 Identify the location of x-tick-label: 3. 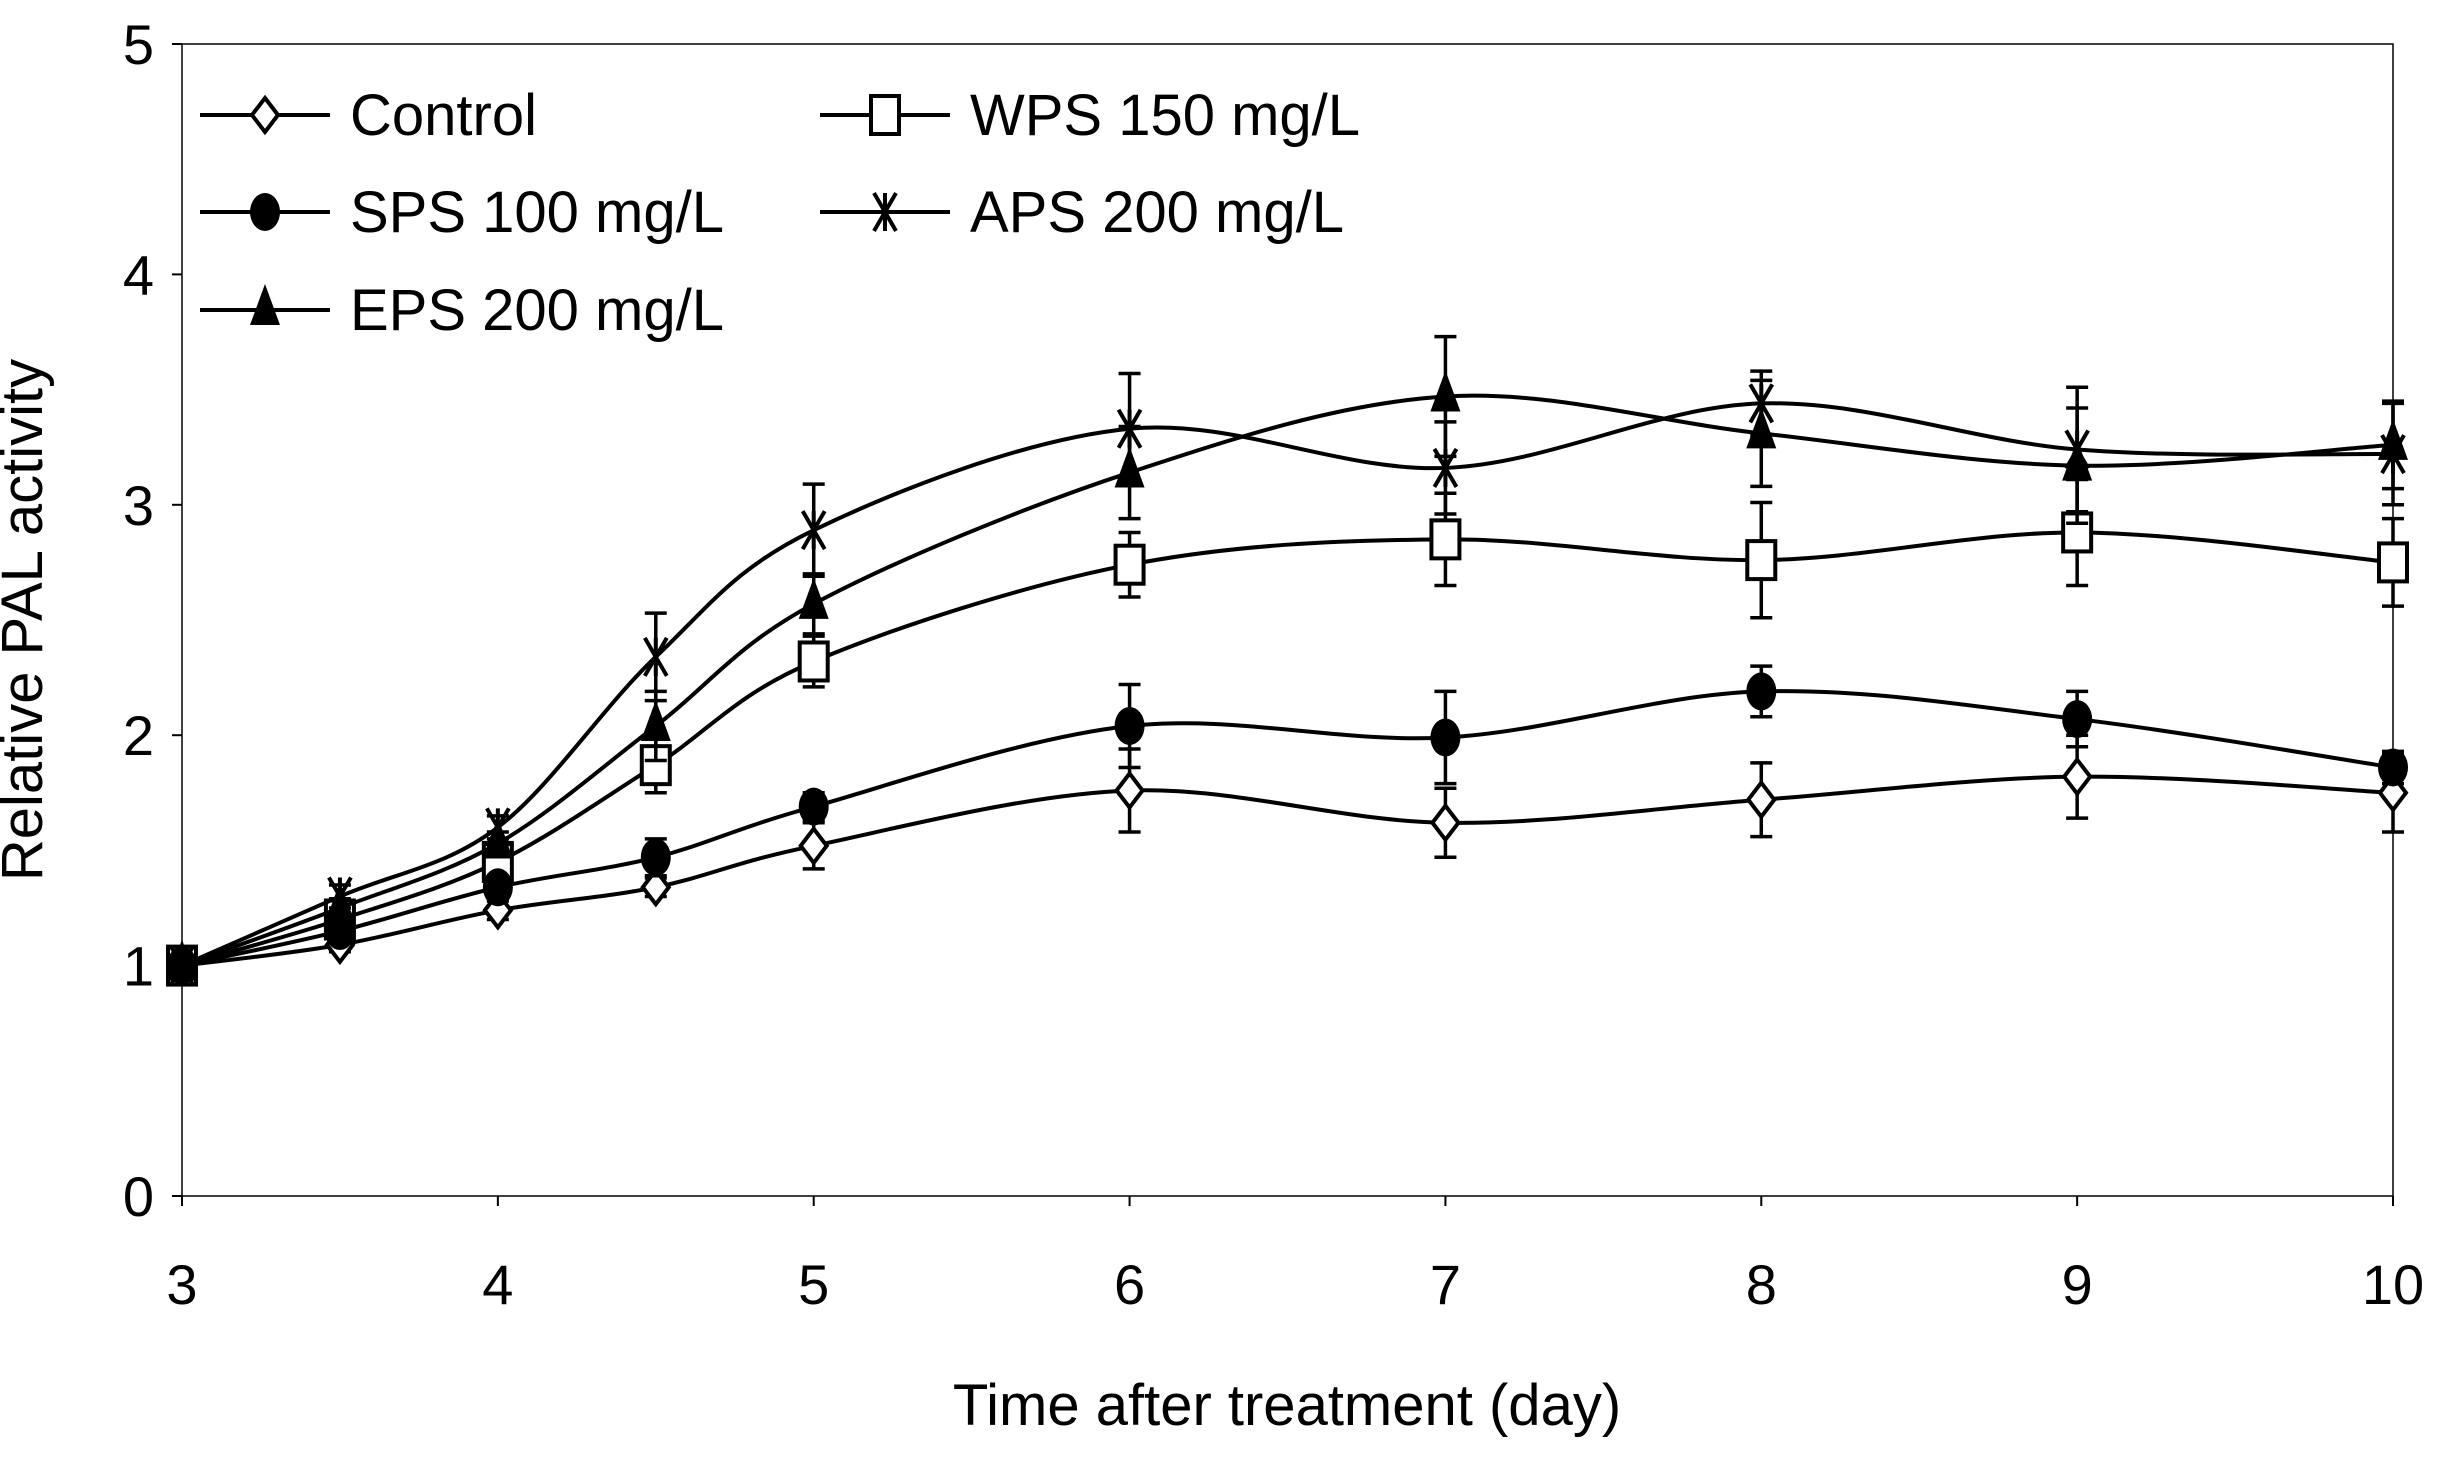
(181, 1284).